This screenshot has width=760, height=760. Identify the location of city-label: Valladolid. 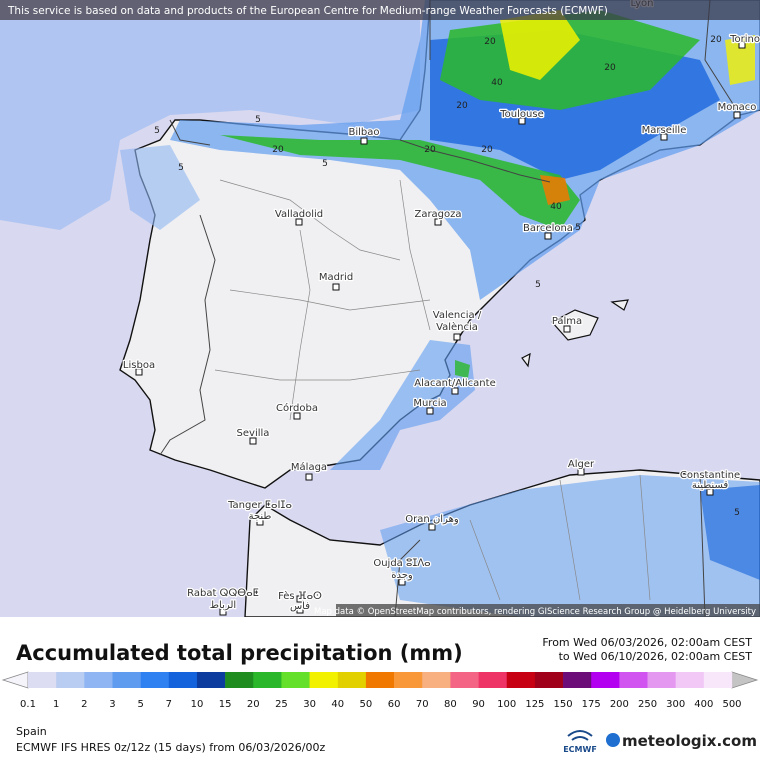
(299, 214).